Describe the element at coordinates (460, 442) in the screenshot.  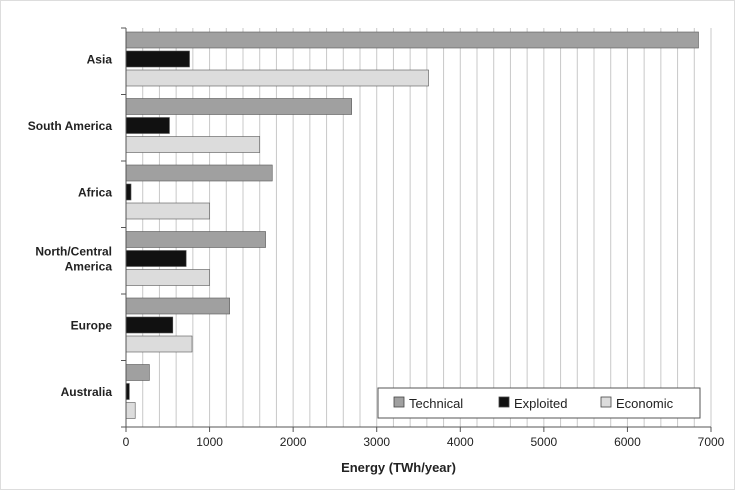
I see `x-tick-label: 4000` at that location.